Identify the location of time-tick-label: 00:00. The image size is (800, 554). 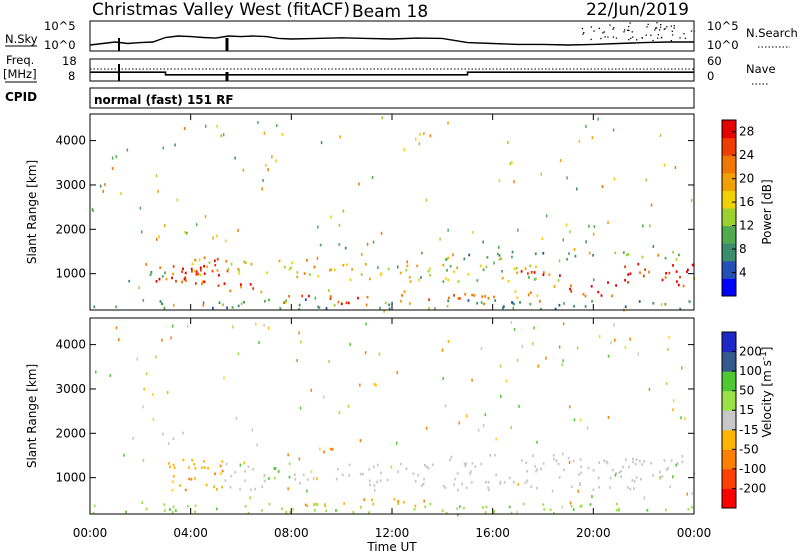
(694, 533).